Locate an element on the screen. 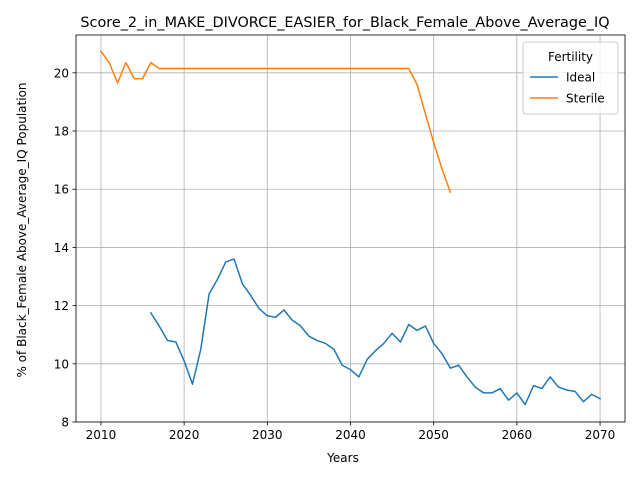 This screenshot has width=640, height=480. y-tick-label: 10 is located at coordinates (61, 364).